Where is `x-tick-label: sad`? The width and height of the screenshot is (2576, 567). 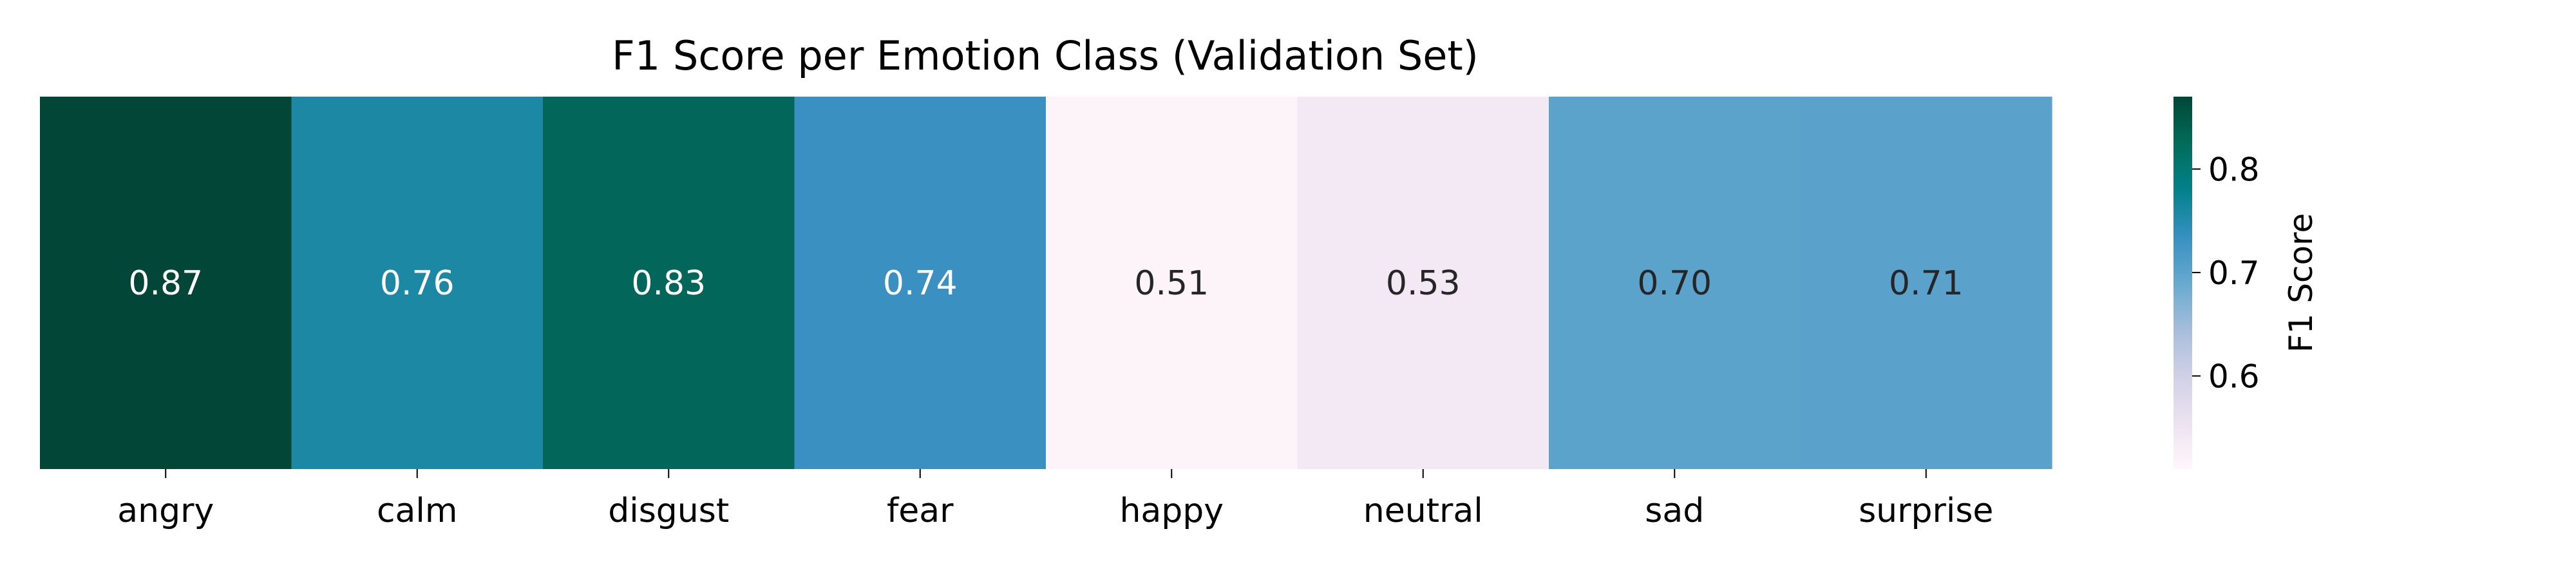
x-tick-label: sad is located at coordinates (1675, 511).